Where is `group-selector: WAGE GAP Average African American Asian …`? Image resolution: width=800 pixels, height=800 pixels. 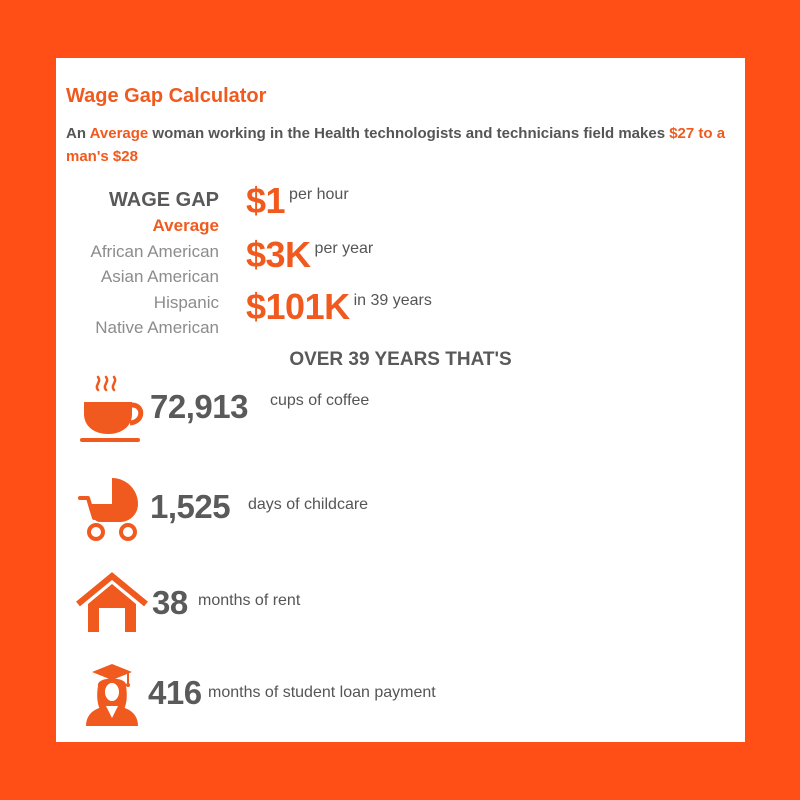 group-selector: WAGE GAP Average African American Asian … is located at coordinates (155, 264).